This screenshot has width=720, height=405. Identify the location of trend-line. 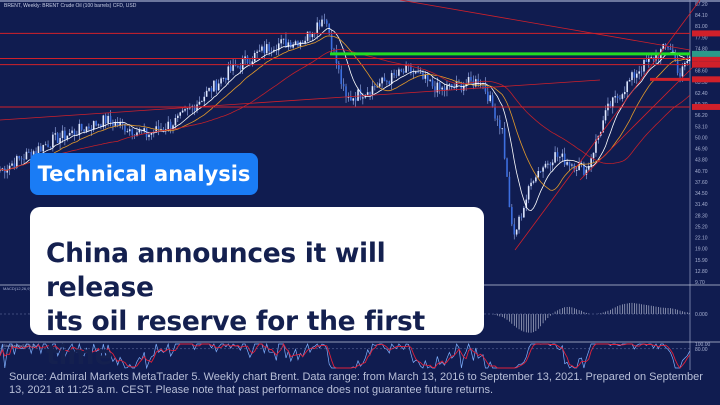
(300, 100).